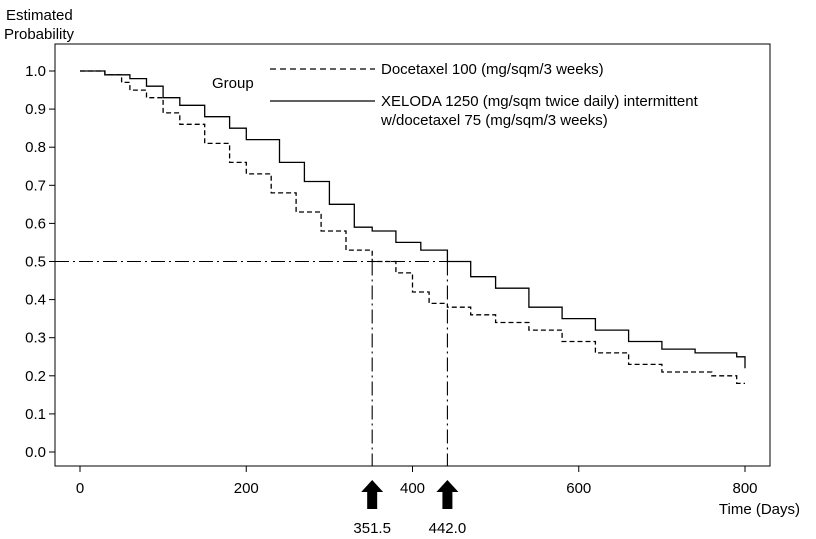 This screenshot has height=539, width=816. Describe the element at coordinates (35, 338) in the screenshot. I see `y-tick-label: 0.3` at that location.